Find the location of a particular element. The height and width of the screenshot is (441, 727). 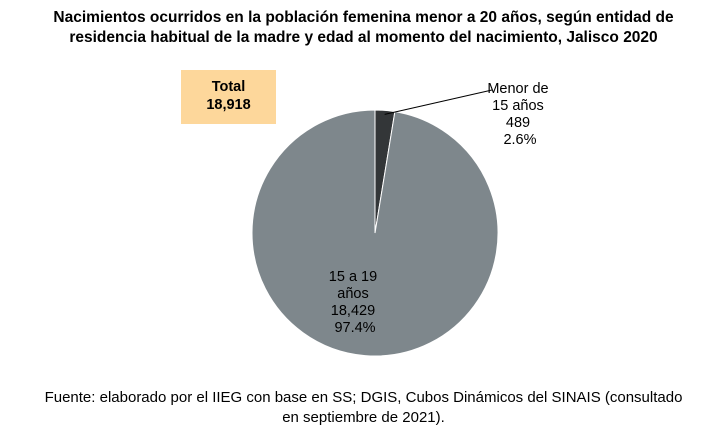

slice-value-15-19: 18,429 is located at coordinates (353, 311).